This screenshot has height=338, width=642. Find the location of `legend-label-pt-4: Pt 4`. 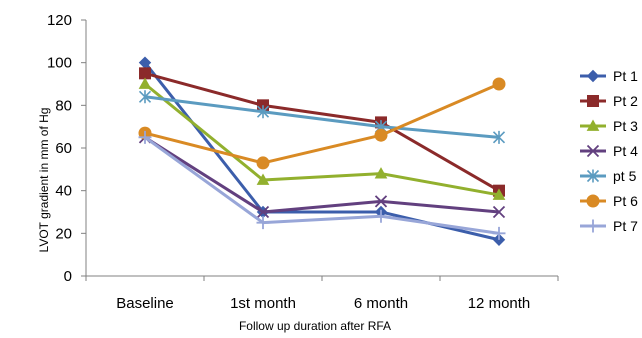

legend-label-pt-4: Pt 4 is located at coordinates (625, 151).